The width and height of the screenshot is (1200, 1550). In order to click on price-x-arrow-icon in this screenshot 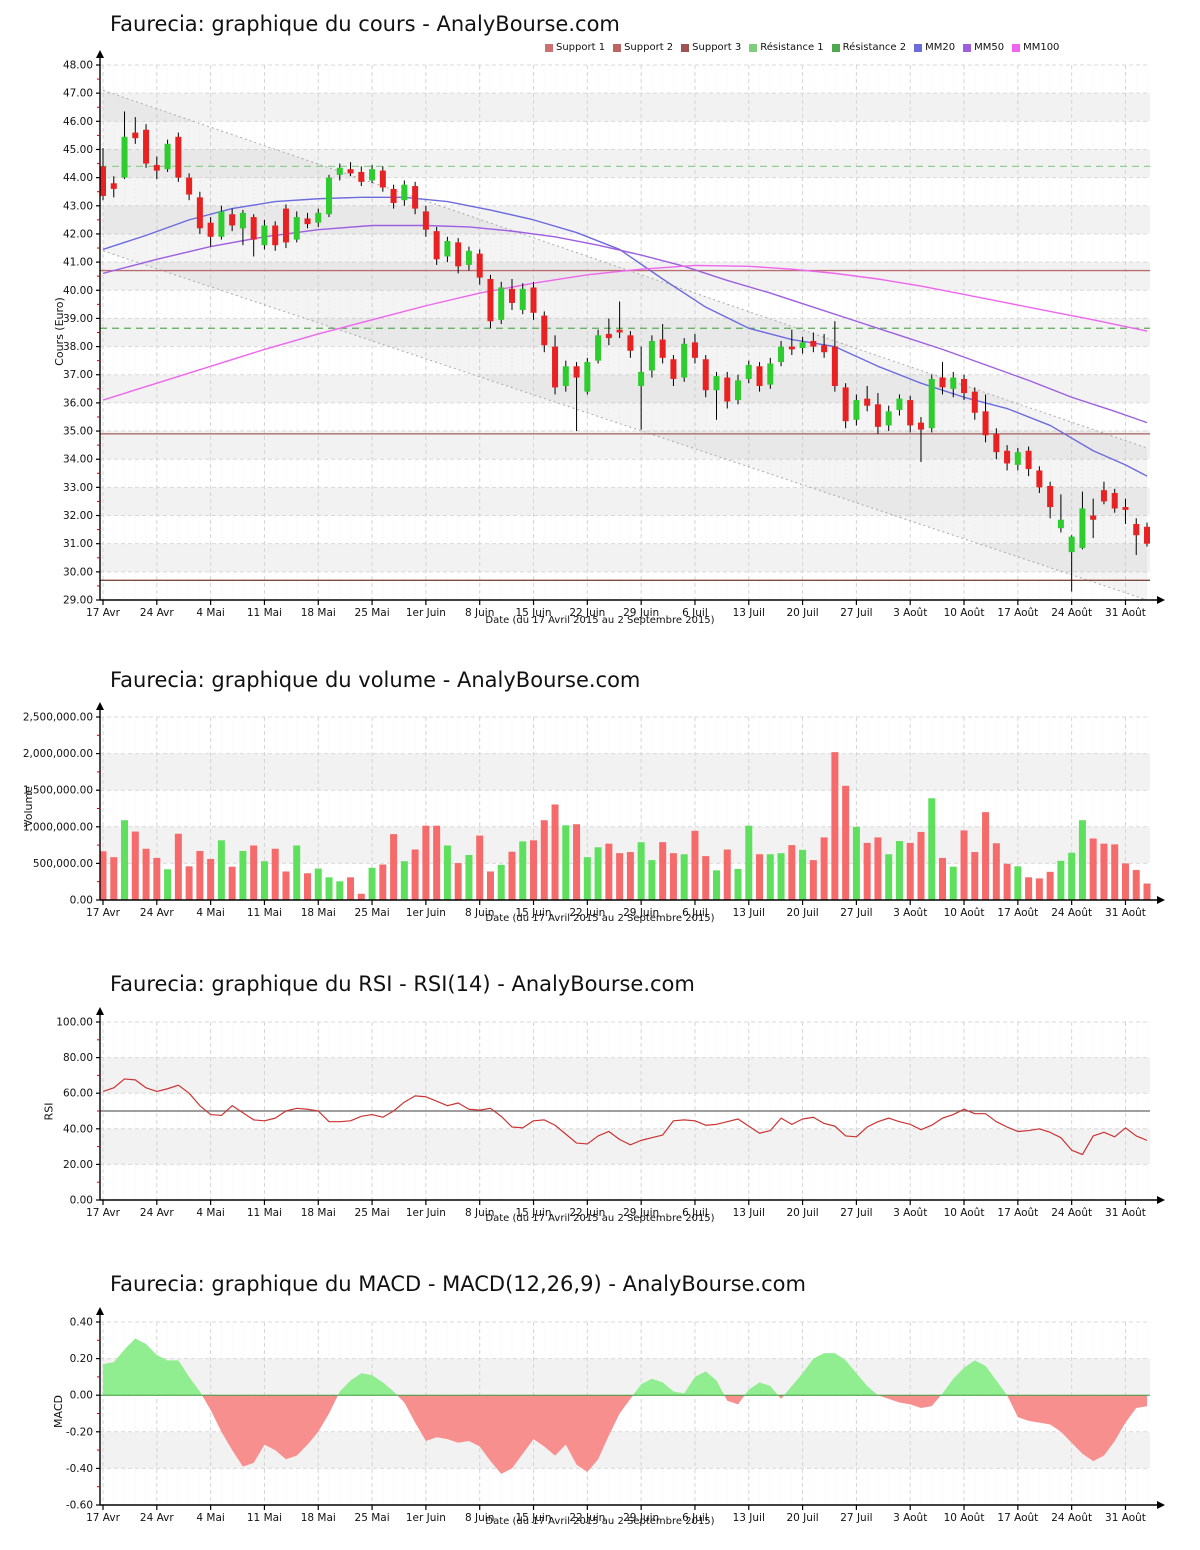, I will do `click(1161, 600)`.